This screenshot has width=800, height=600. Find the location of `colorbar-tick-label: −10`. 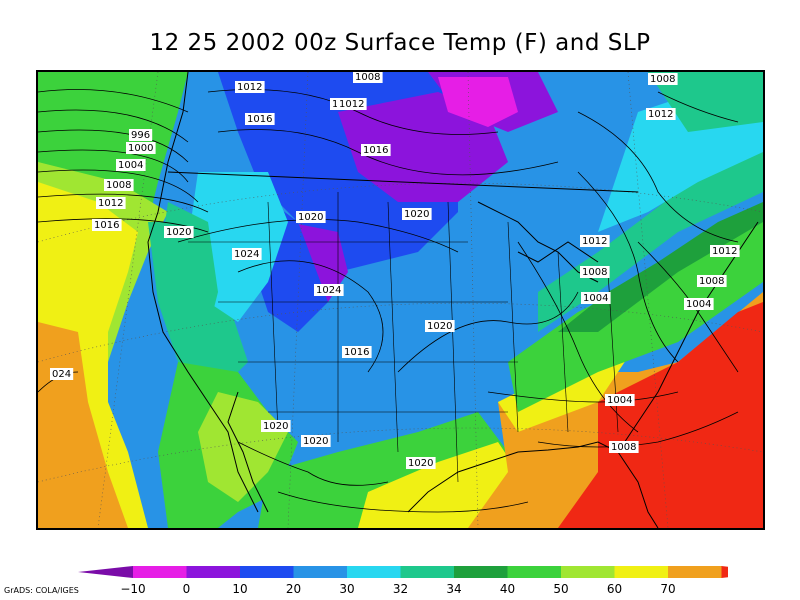

colorbar-tick-label: −10 is located at coordinates (132, 588).